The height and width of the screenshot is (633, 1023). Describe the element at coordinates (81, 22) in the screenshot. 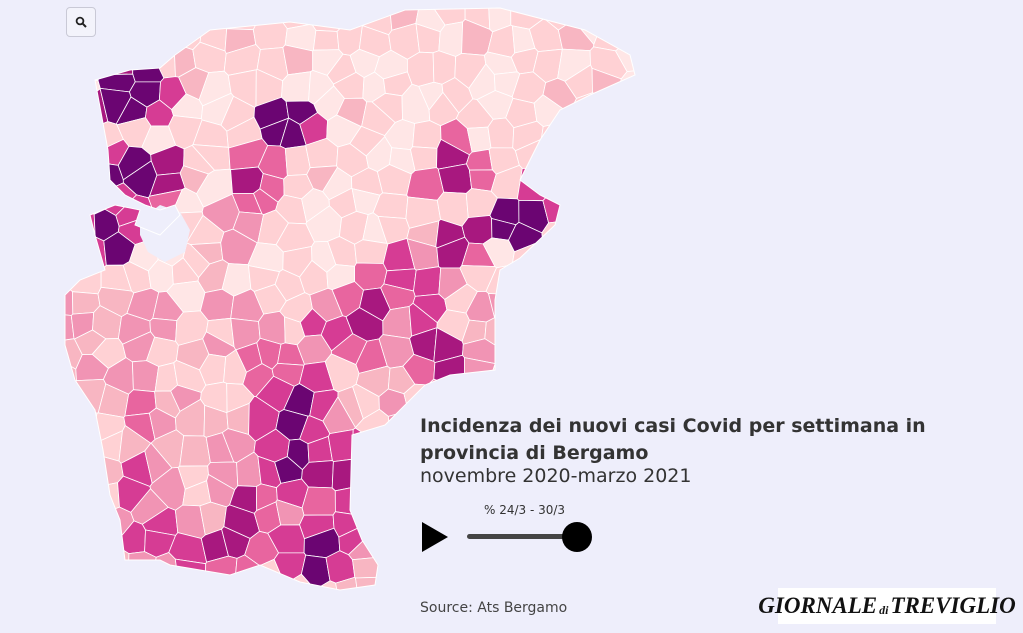

I see `zoom-button` at that location.